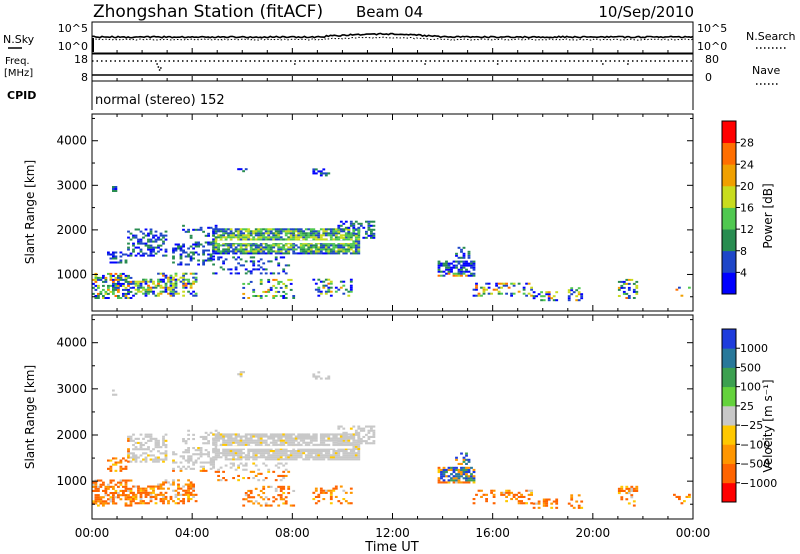 The width and height of the screenshot is (800, 554). I want to click on colorbar-segment, so click(729, 435).